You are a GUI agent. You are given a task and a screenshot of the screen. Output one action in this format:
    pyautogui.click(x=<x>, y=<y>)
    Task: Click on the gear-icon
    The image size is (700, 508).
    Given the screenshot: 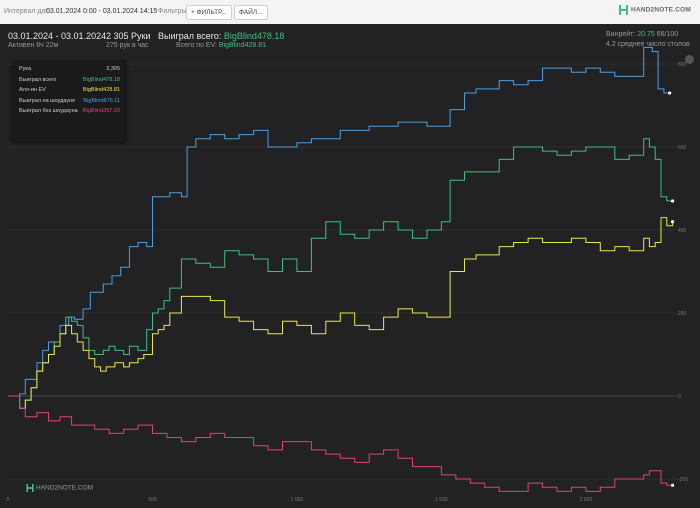 What is the action you would take?
    pyautogui.click(x=689, y=59)
    